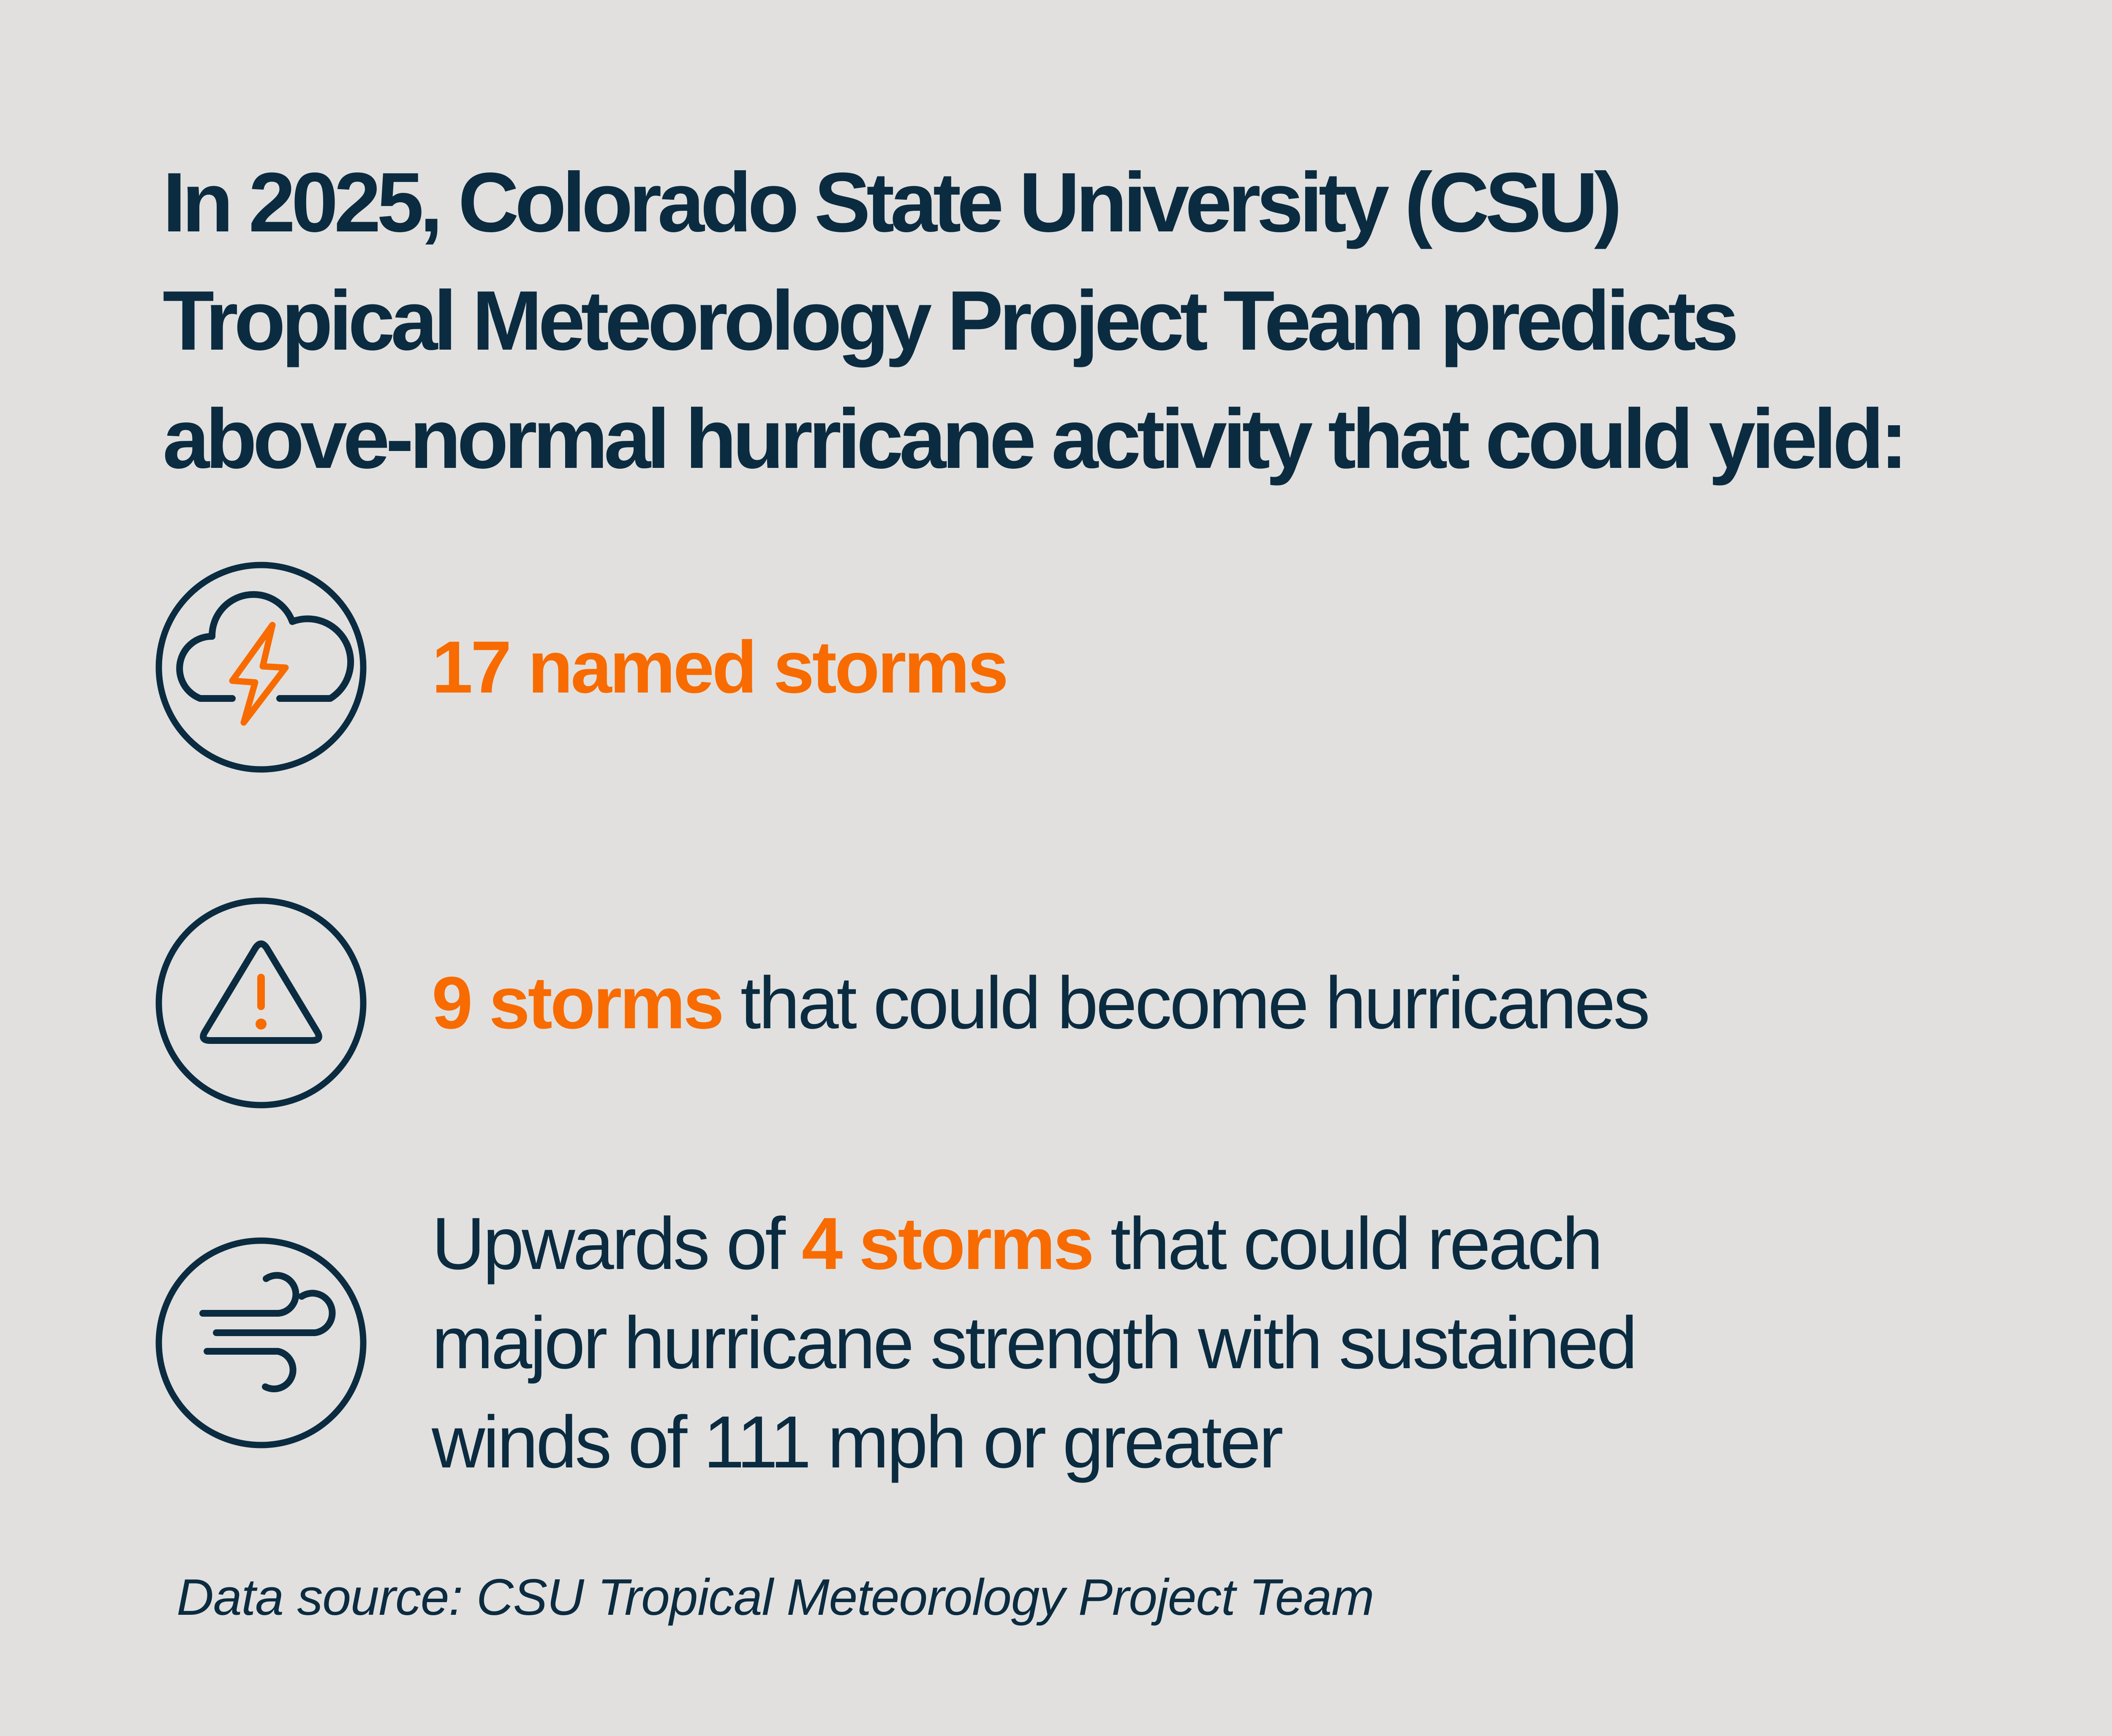 The width and height of the screenshot is (2112, 1736). Describe the element at coordinates (261, 1003) in the screenshot. I see `warning-triangle-icon` at that location.